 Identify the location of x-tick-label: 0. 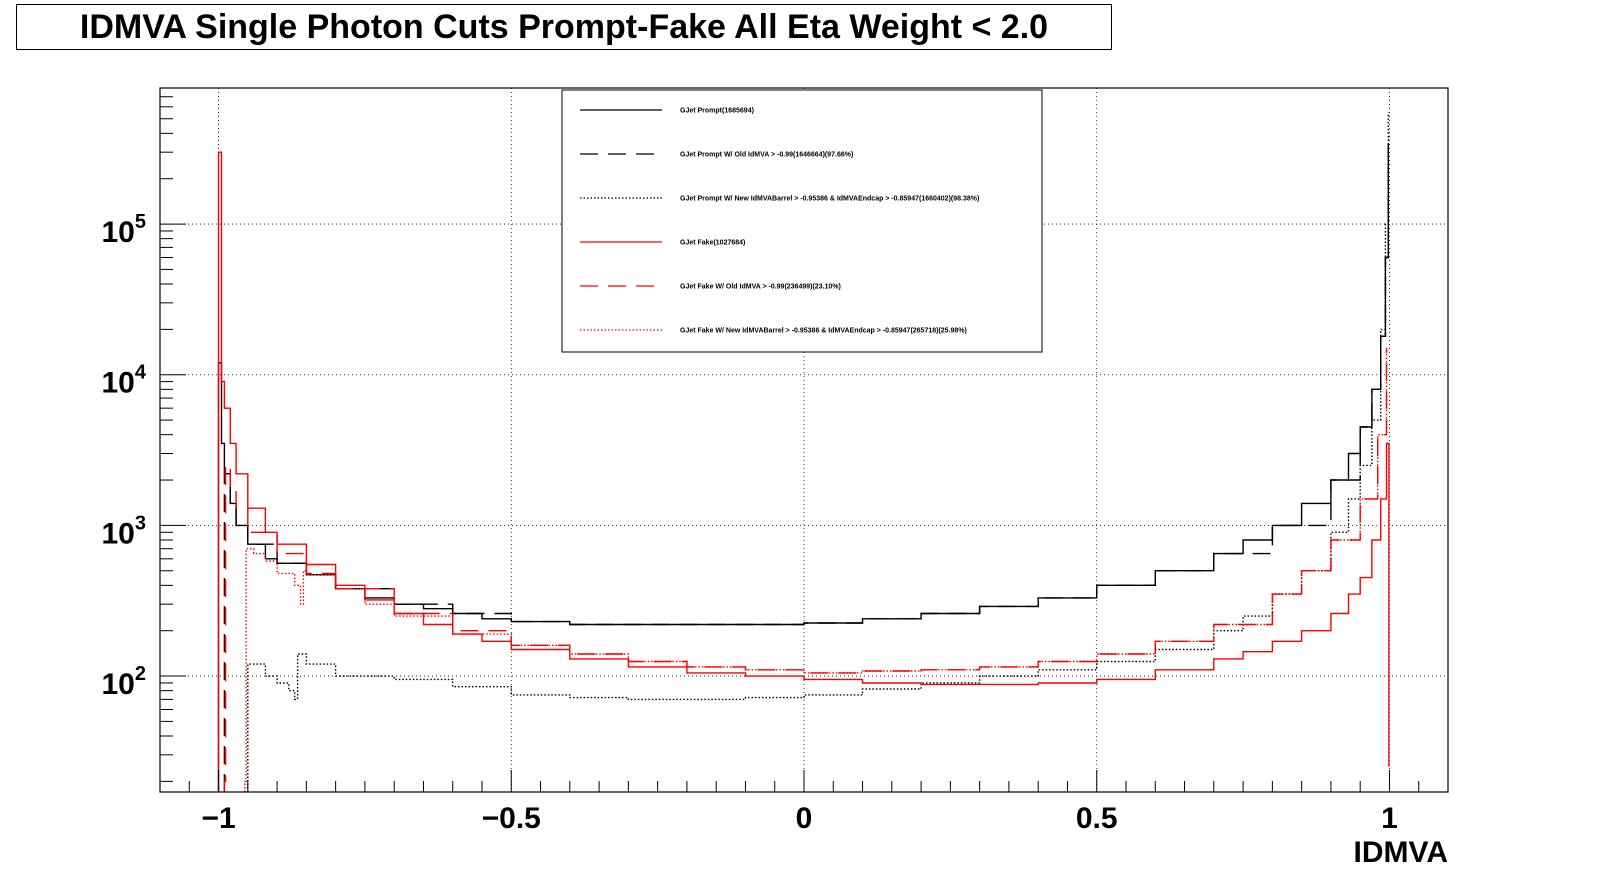
(804, 818).